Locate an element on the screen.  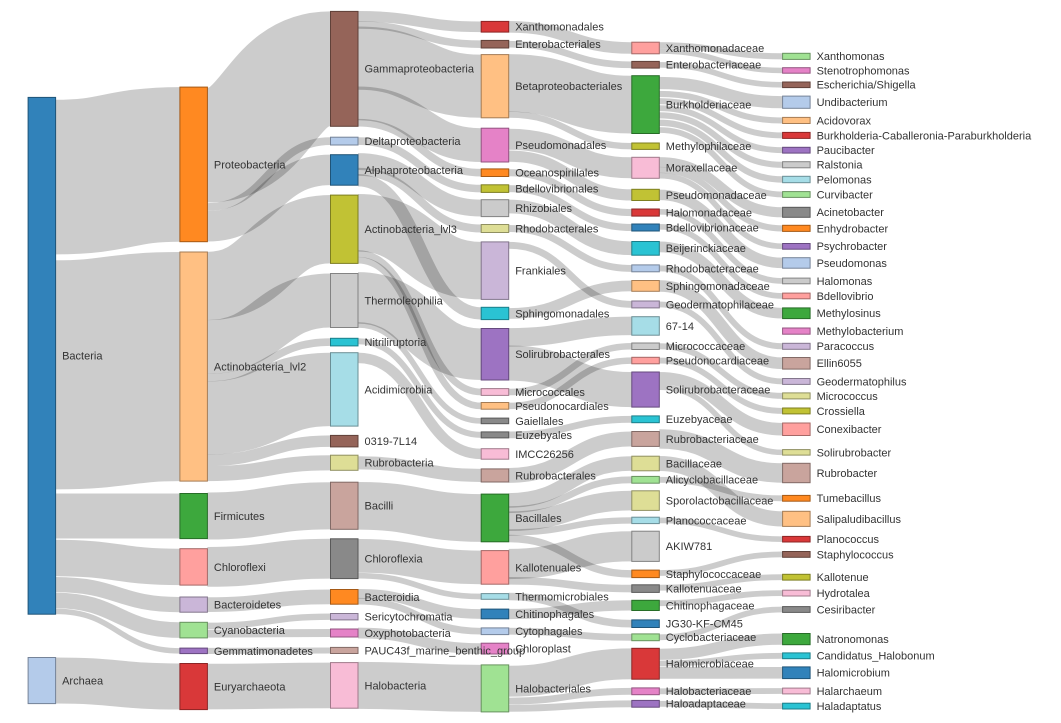
svg-text: Acidovorax is located at coordinates (844, 121).